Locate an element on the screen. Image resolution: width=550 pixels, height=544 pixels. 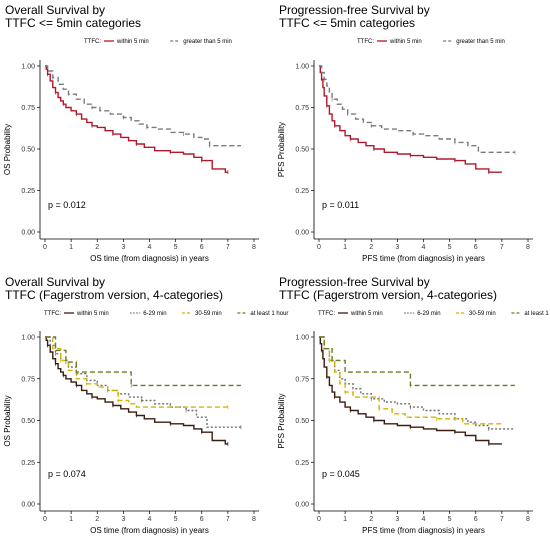
p-value: p = 0.074 is located at coordinates (67, 474).